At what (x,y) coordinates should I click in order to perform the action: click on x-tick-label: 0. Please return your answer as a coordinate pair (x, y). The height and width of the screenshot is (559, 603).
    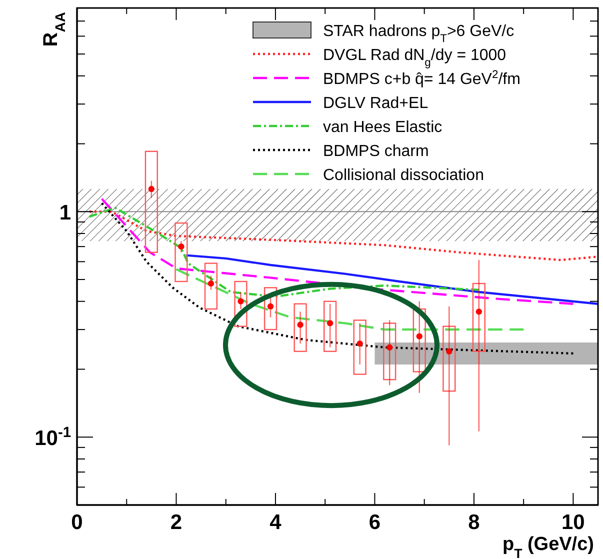
    Looking at the image, I should click on (77, 522).